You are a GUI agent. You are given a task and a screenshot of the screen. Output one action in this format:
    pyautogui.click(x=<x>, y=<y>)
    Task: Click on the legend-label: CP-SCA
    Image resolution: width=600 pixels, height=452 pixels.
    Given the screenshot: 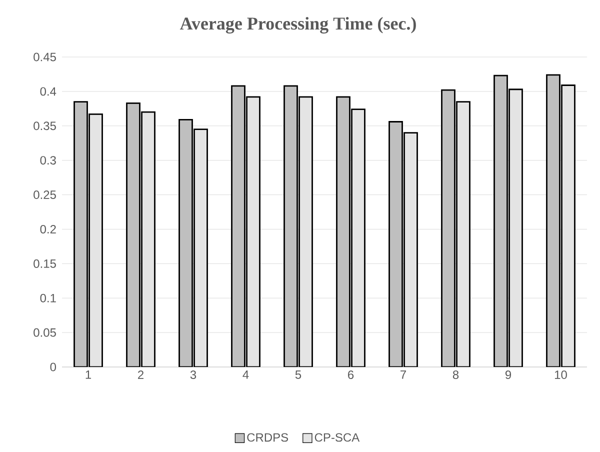 What is the action you would take?
    pyautogui.click(x=337, y=437)
    